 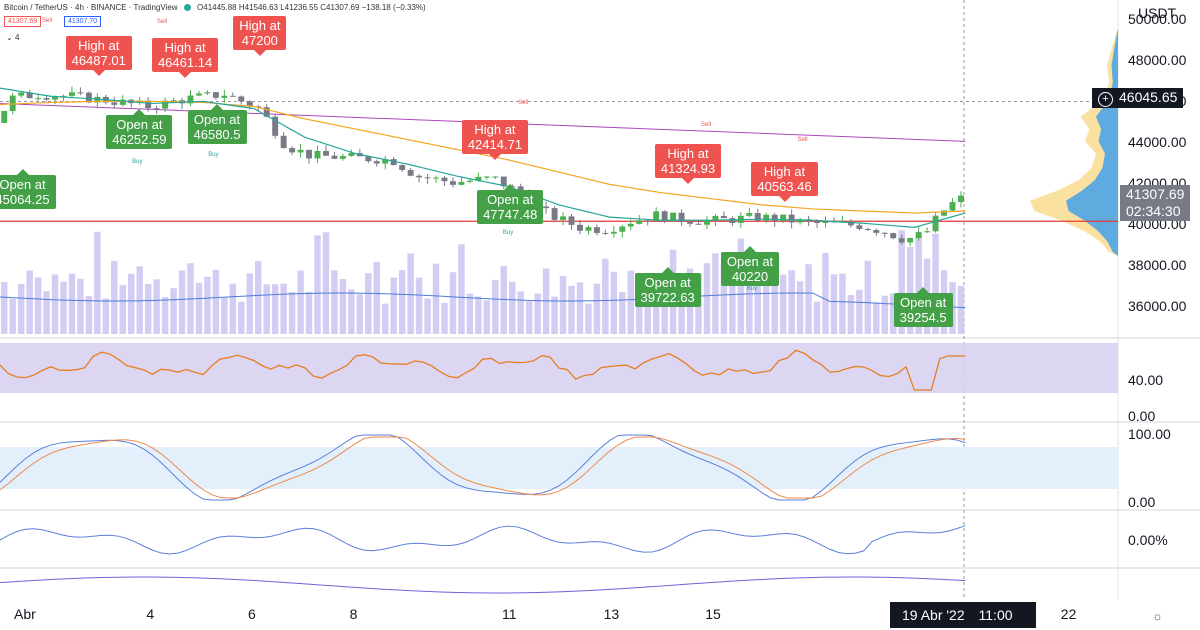 I want to click on crosshair-plus-icon: +, so click(x=1105, y=99).